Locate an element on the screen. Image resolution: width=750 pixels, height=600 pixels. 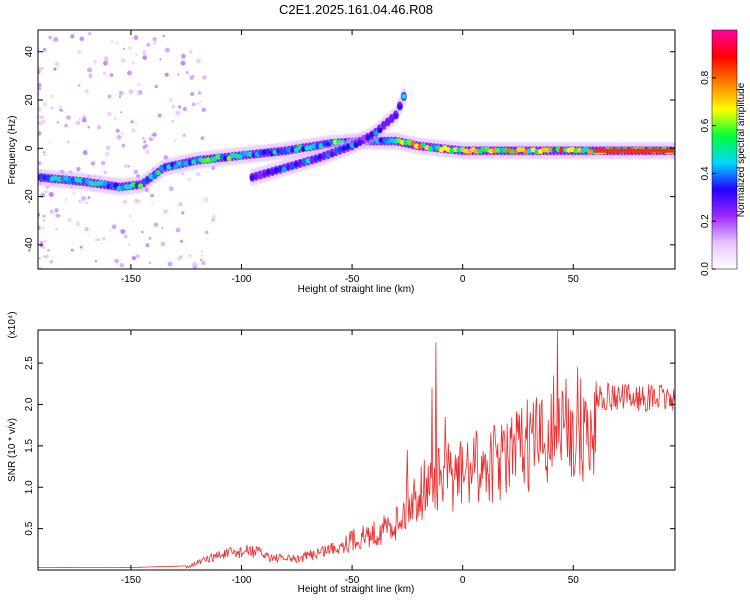
snr-x-label: Height of straight line (km) is located at coordinates (356, 589).